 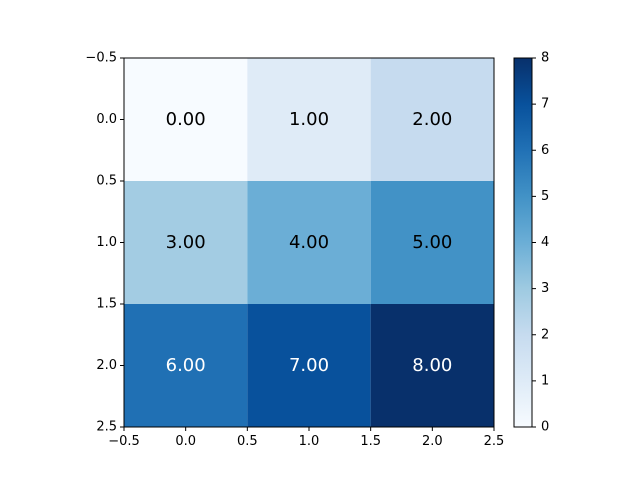 I want to click on y-tick-label: 2.5, so click(x=106, y=427).